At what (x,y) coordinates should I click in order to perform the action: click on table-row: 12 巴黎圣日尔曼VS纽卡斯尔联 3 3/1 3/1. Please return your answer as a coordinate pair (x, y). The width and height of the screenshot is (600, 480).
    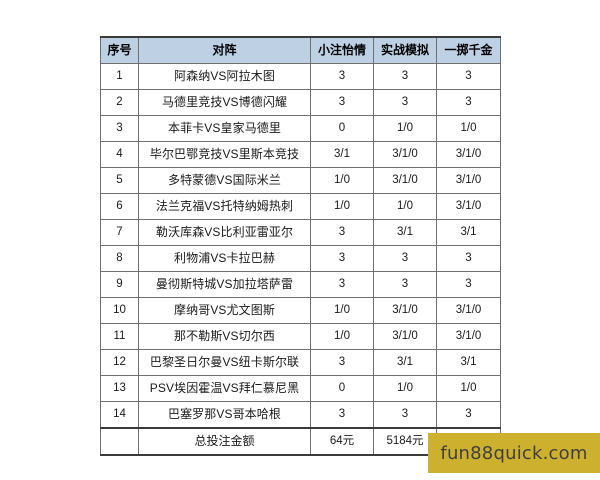
    Looking at the image, I should click on (300, 362).